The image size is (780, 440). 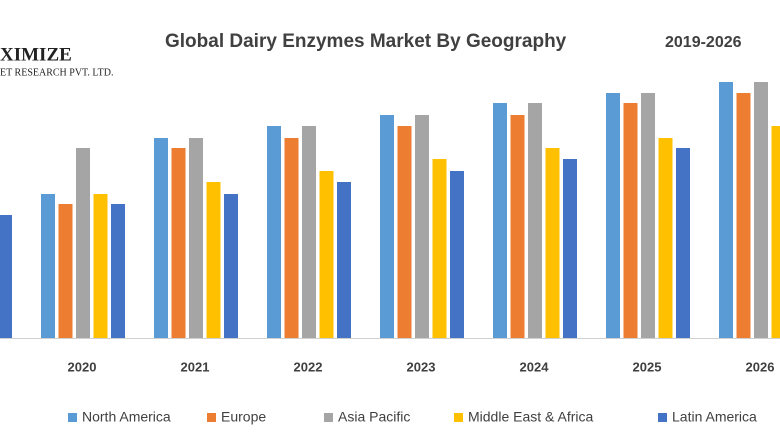 What do you see at coordinates (36, 54) in the screenshot?
I see `logo-name: XIMIZE` at bounding box center [36, 54].